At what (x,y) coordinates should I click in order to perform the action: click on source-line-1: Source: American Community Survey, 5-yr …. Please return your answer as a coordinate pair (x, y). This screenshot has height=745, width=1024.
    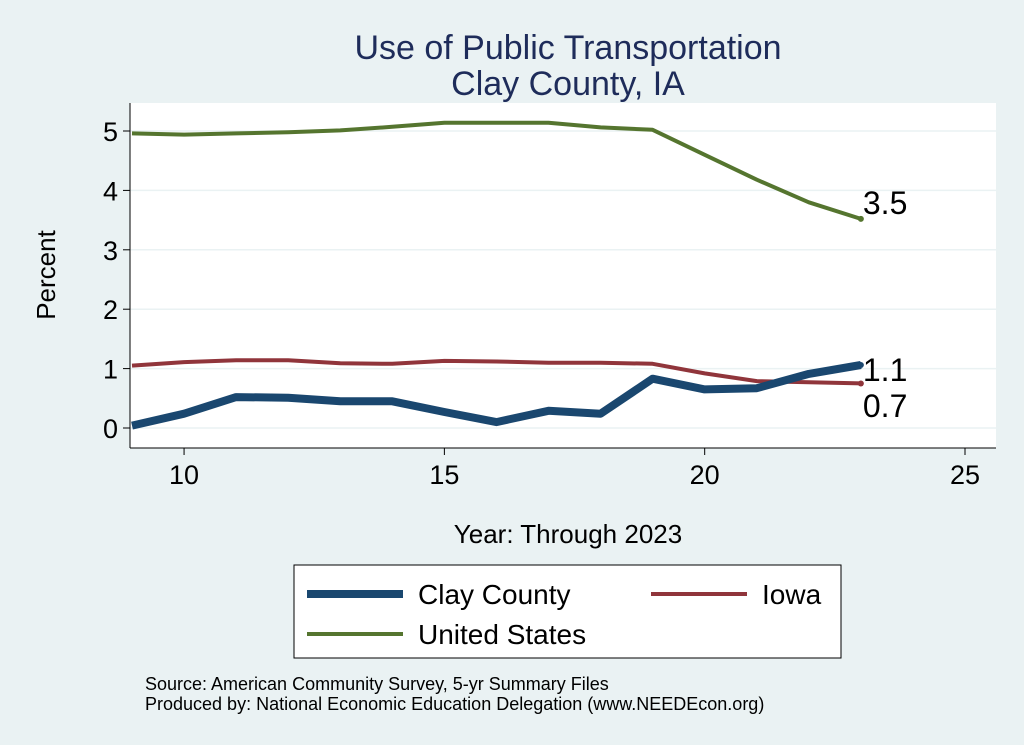
    Looking at the image, I should click on (377, 684).